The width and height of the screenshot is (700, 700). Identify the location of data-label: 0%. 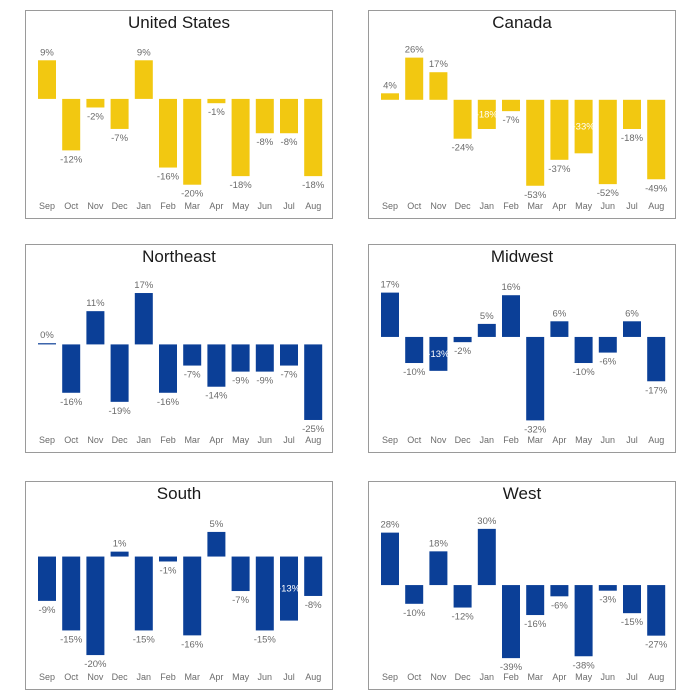
(47, 335).